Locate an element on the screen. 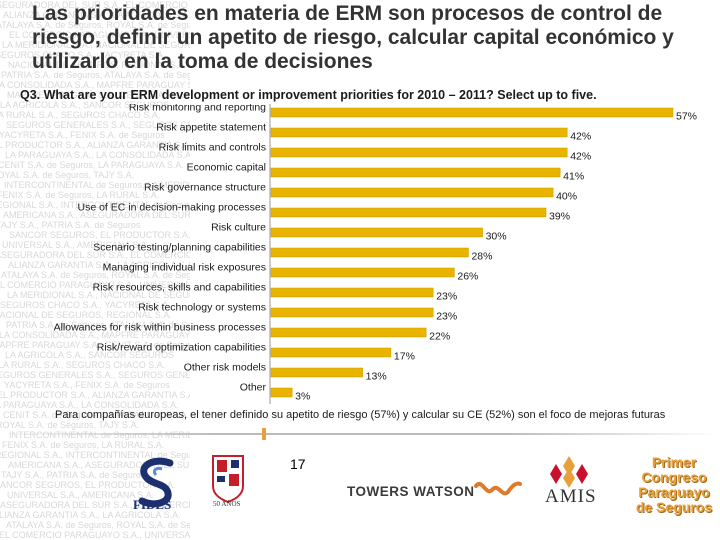 The width and height of the screenshot is (720, 540). background-company-line: LA MERIDIONAL S.A., NACIONAL DE SEGUROS is located at coordinates (98, 295).